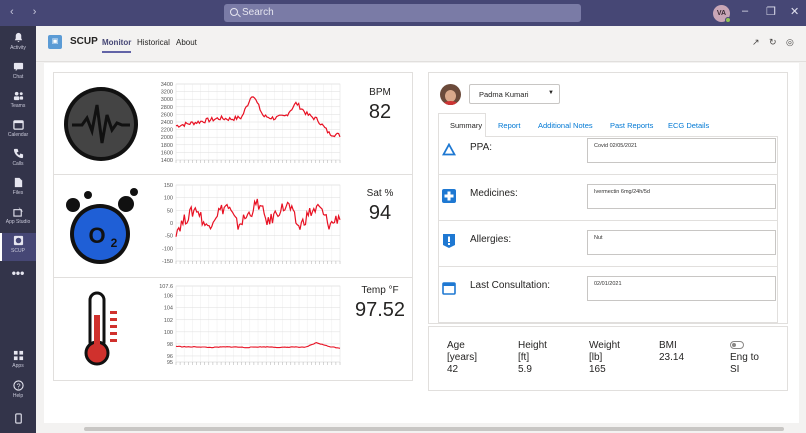 This screenshot has width=806, height=433. Describe the element at coordinates (18, 131) in the screenshot. I see `rail-item-calendar: Calendar` at that location.